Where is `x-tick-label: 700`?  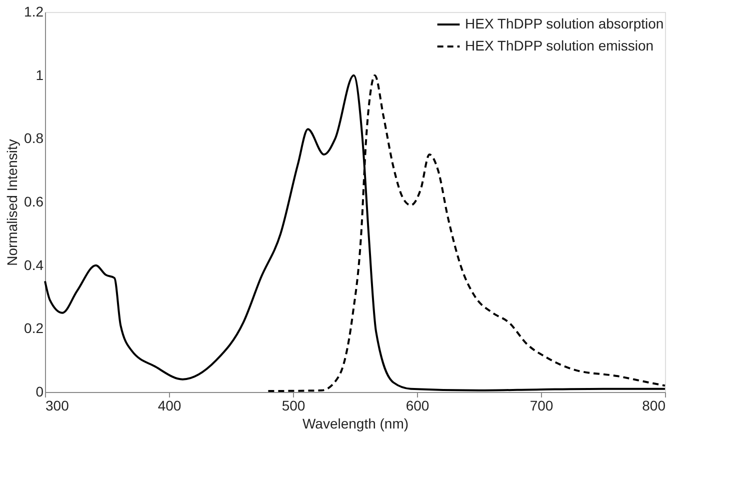
x-tick-label: 700 is located at coordinates (542, 406).